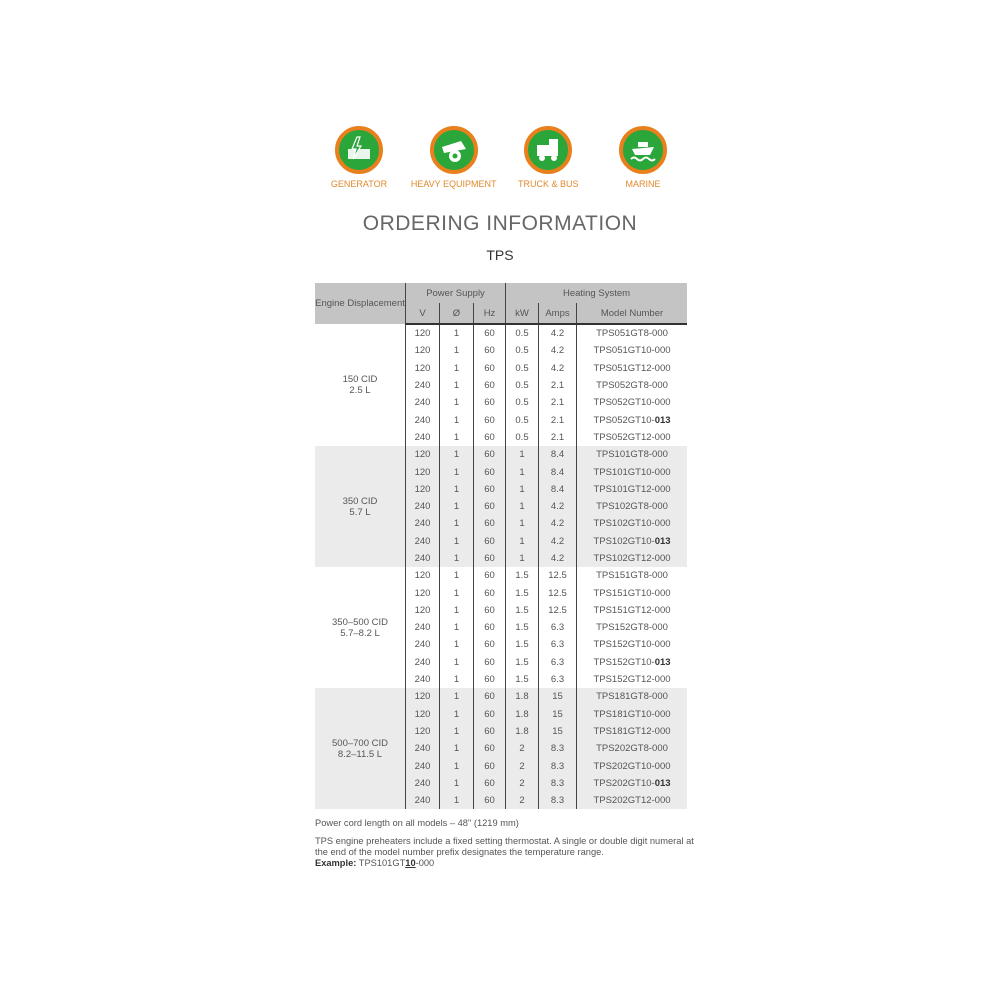 The width and height of the screenshot is (1000, 1000). What do you see at coordinates (501, 420) in the screenshot?
I see `table-row: 240 1 60 0.5 2.1 TPS052GT10-013` at bounding box center [501, 420].